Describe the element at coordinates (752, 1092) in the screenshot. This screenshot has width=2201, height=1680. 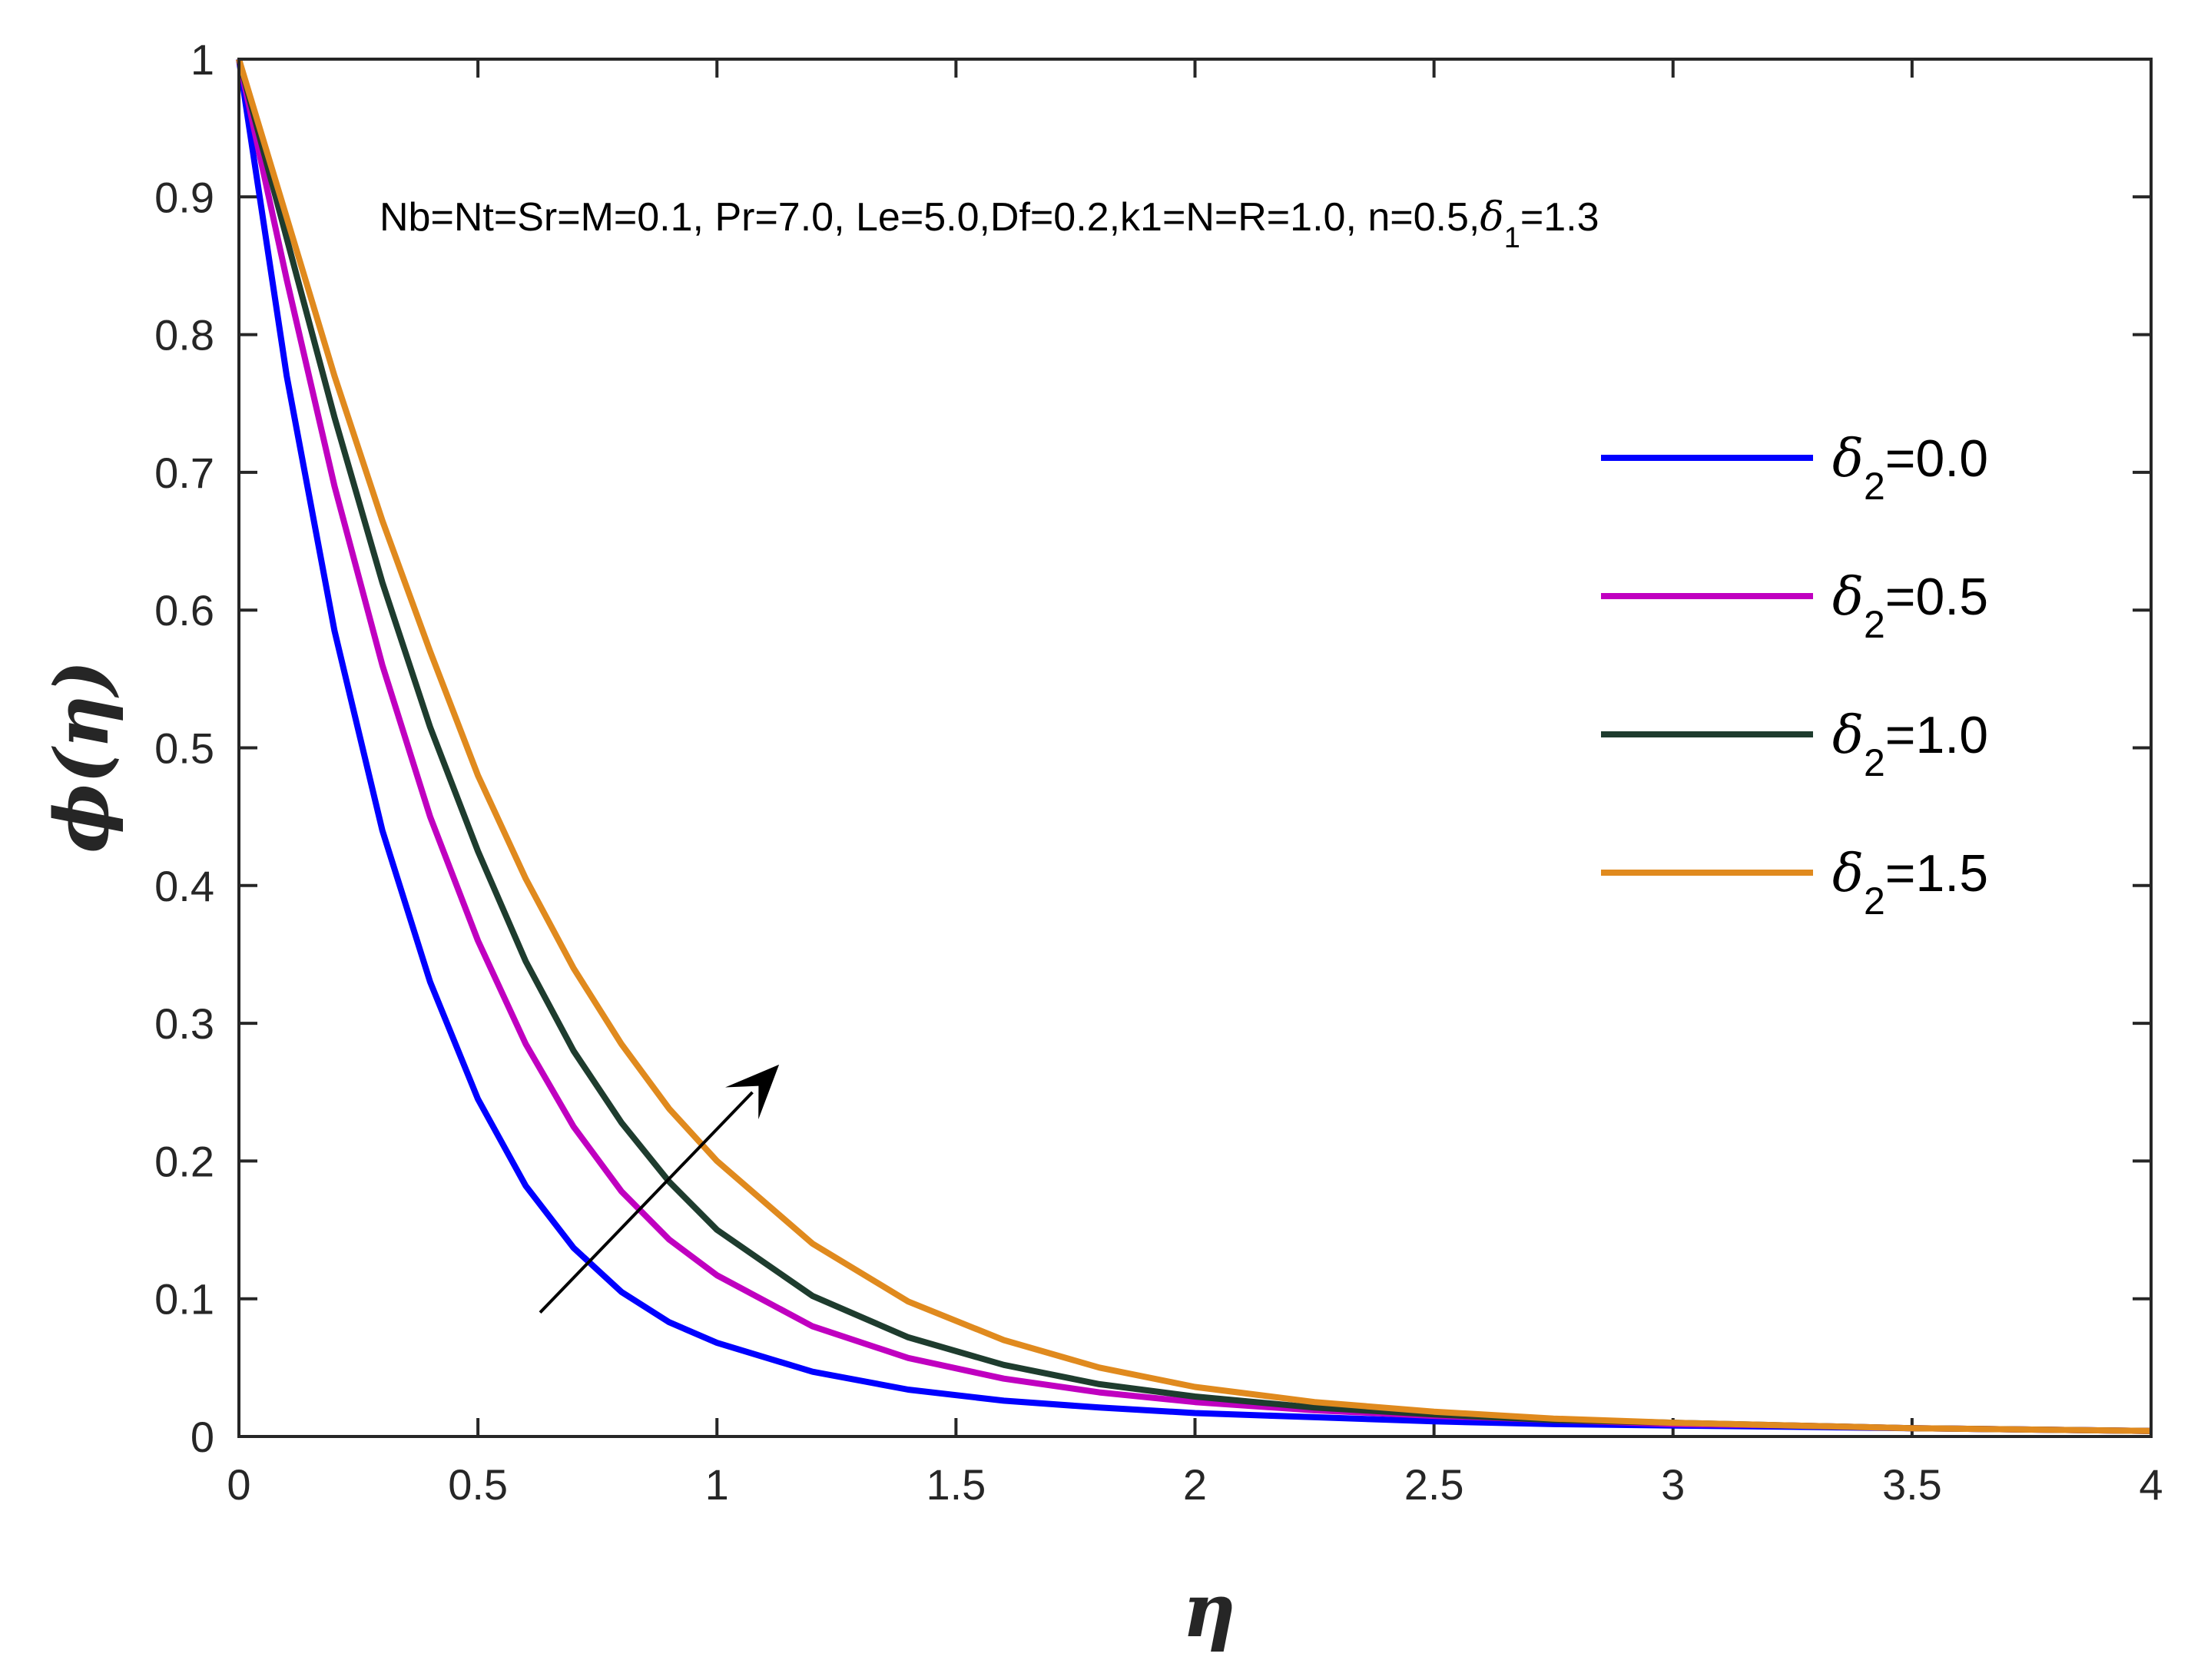
I see `trend-arrow-head` at that location.